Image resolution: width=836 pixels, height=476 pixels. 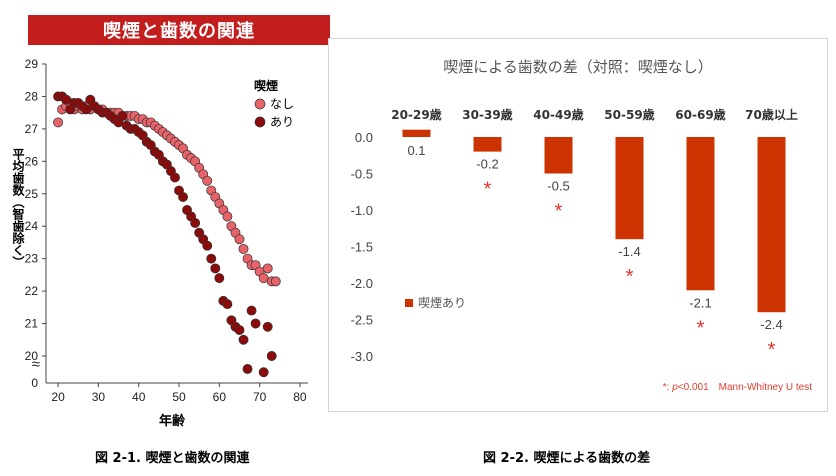 What do you see at coordinates (260, 397) in the screenshot?
I see `x-tick-label: 70` at bounding box center [260, 397].